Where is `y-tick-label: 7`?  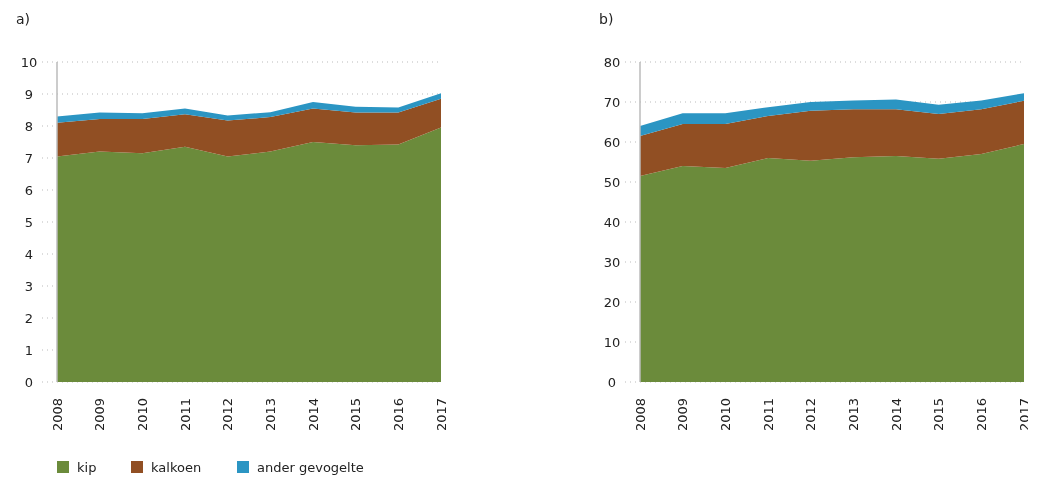
y-tick-label: 7 is located at coordinates (29, 158).